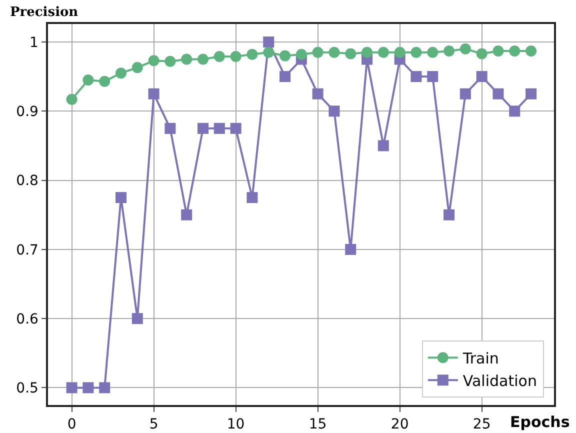 This screenshot has width=576, height=433. I want to click on y-tick-label: 0.7, so click(27, 250).